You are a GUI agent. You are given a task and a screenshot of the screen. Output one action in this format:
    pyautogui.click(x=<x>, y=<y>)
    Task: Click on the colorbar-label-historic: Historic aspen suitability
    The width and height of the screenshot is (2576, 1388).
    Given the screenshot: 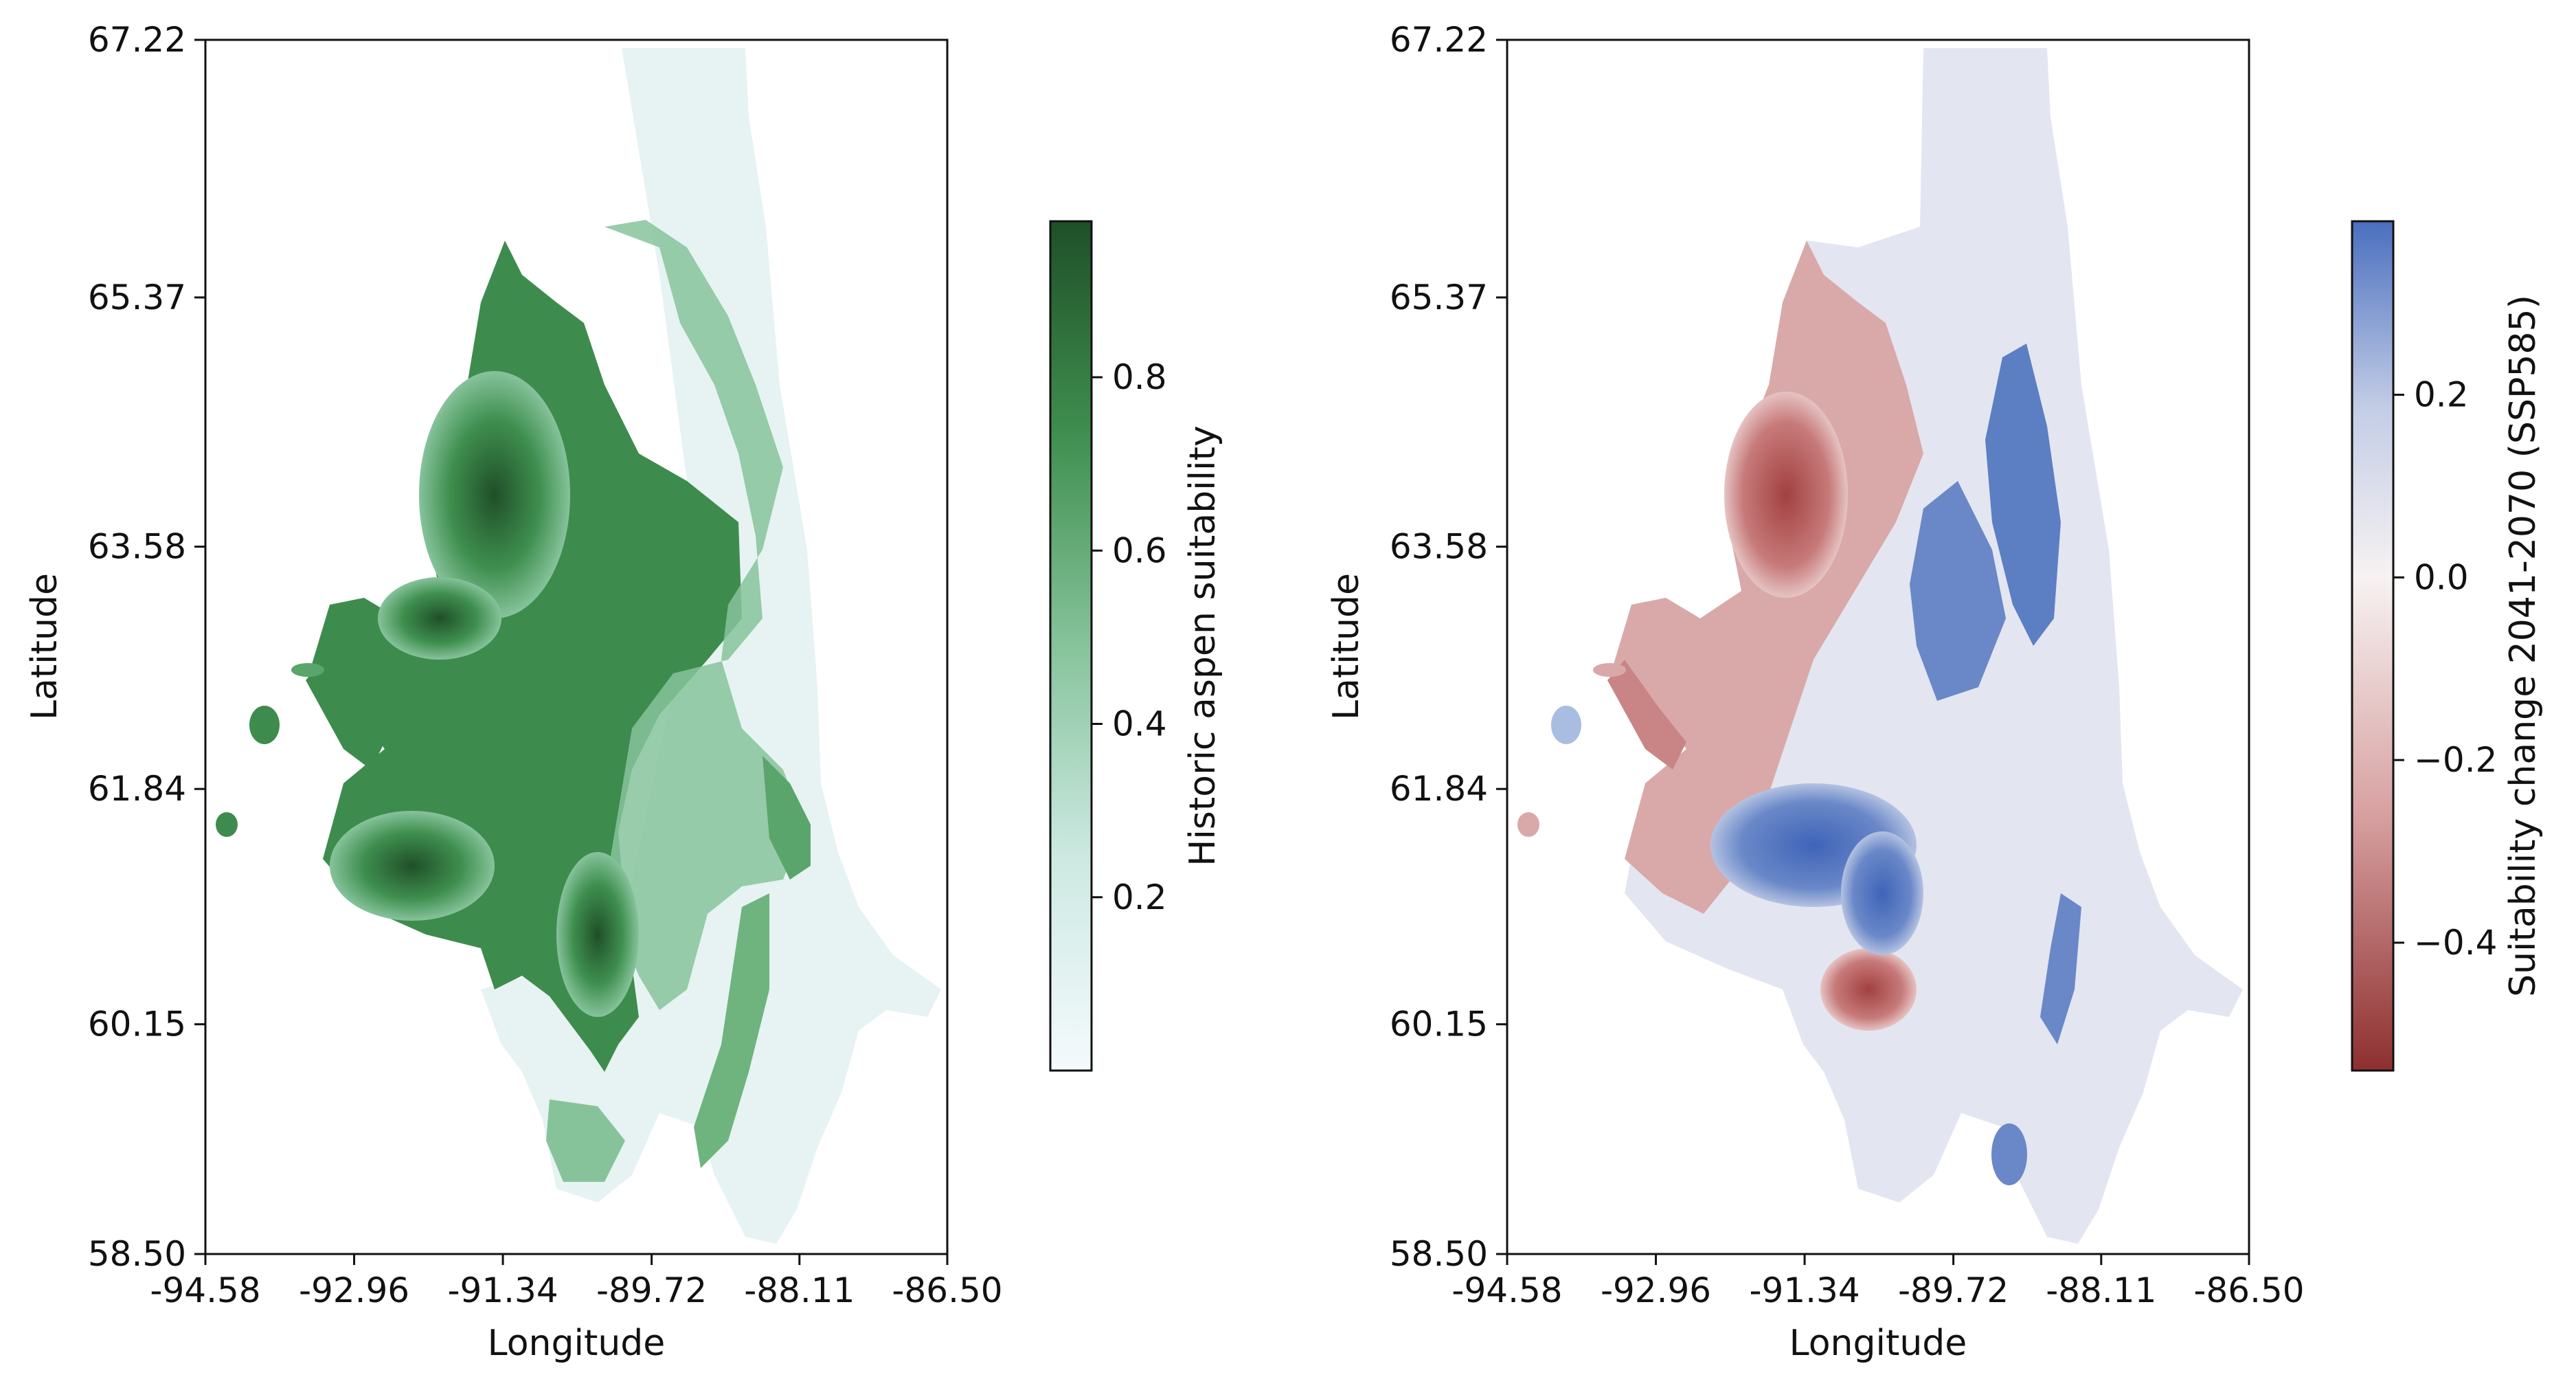 What is the action you would take?
    pyautogui.click(x=1202, y=646)
    